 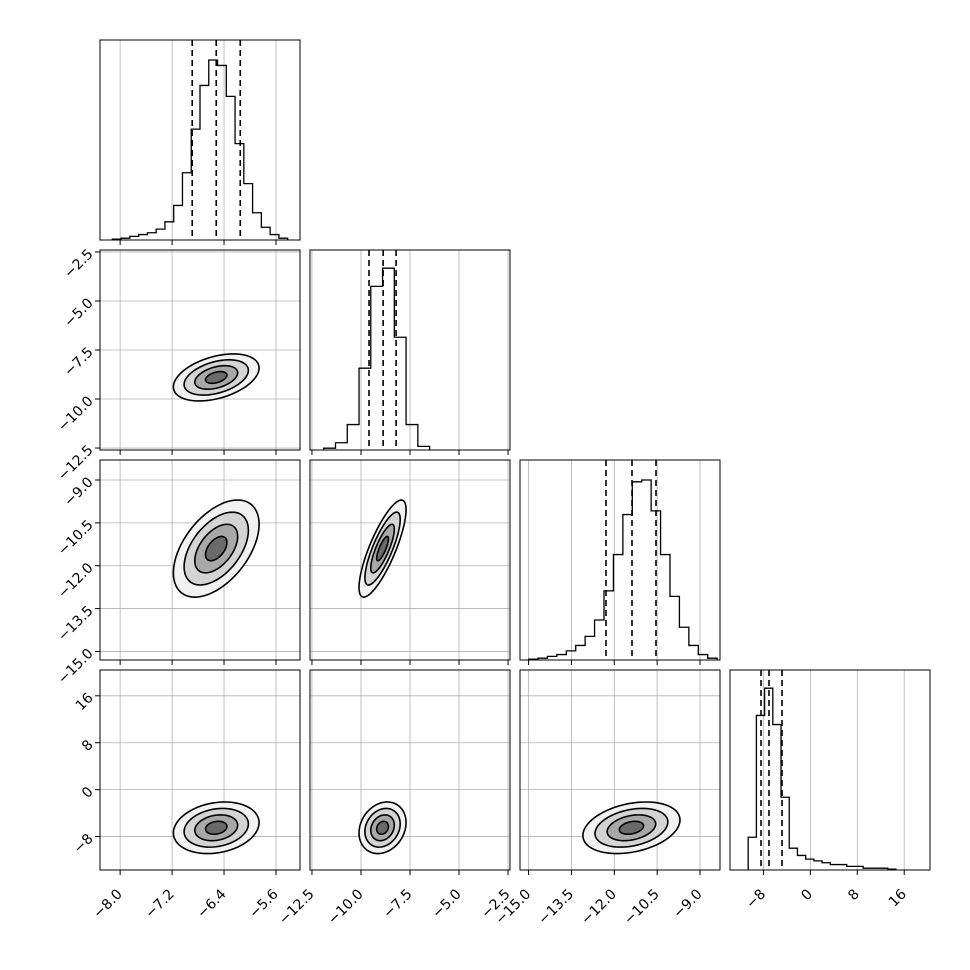 I want to click on x-tick-label: 16, so click(x=898, y=898).